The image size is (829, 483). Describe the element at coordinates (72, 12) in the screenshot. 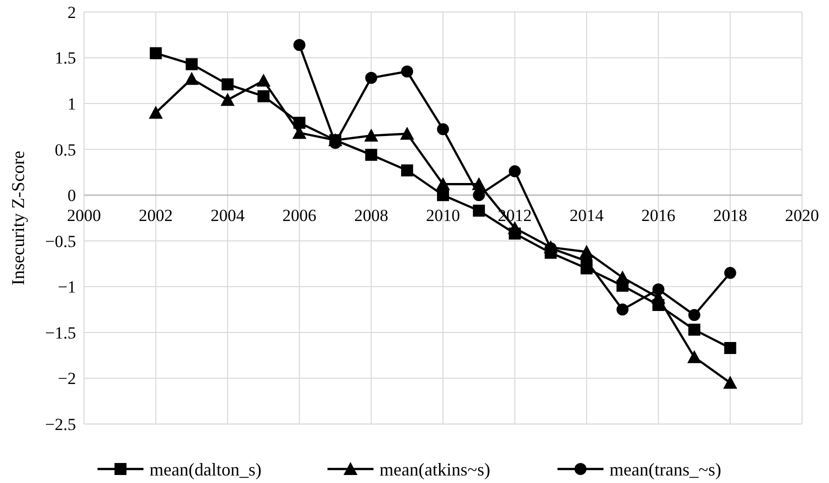

I see `y-tick-label: 2` at that location.